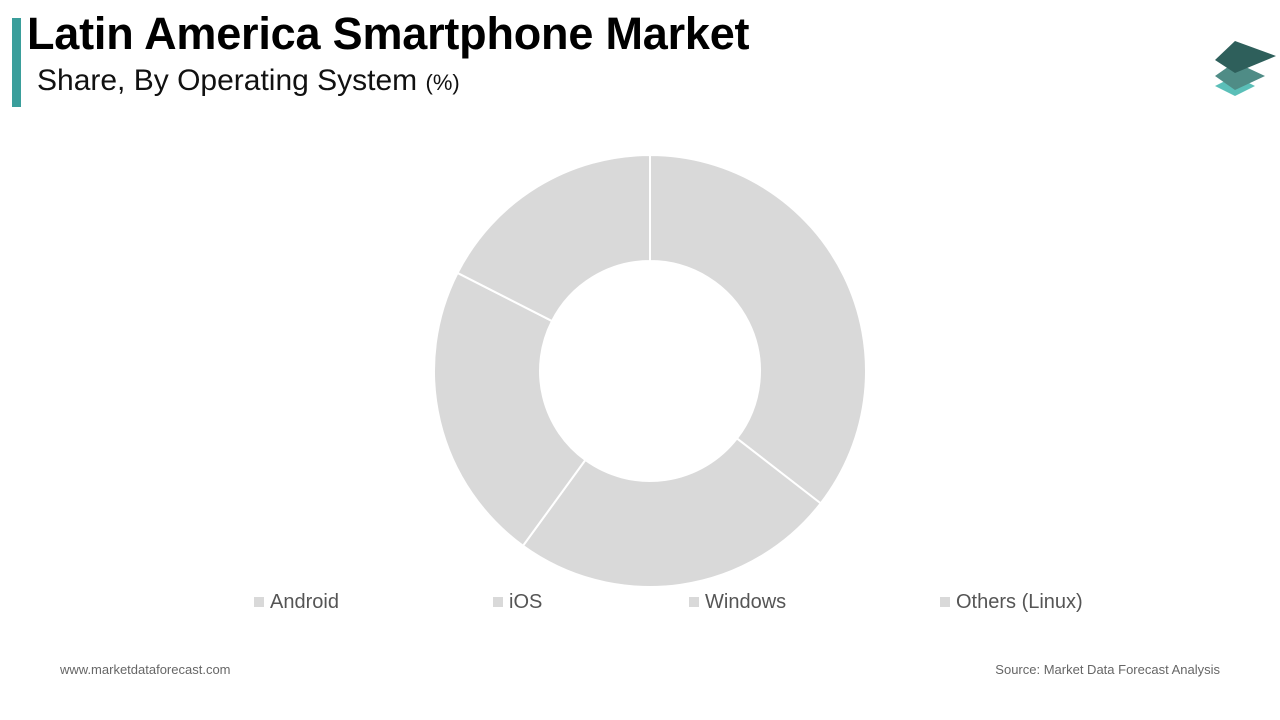  I want to click on legend-label: Windows, so click(746, 601).